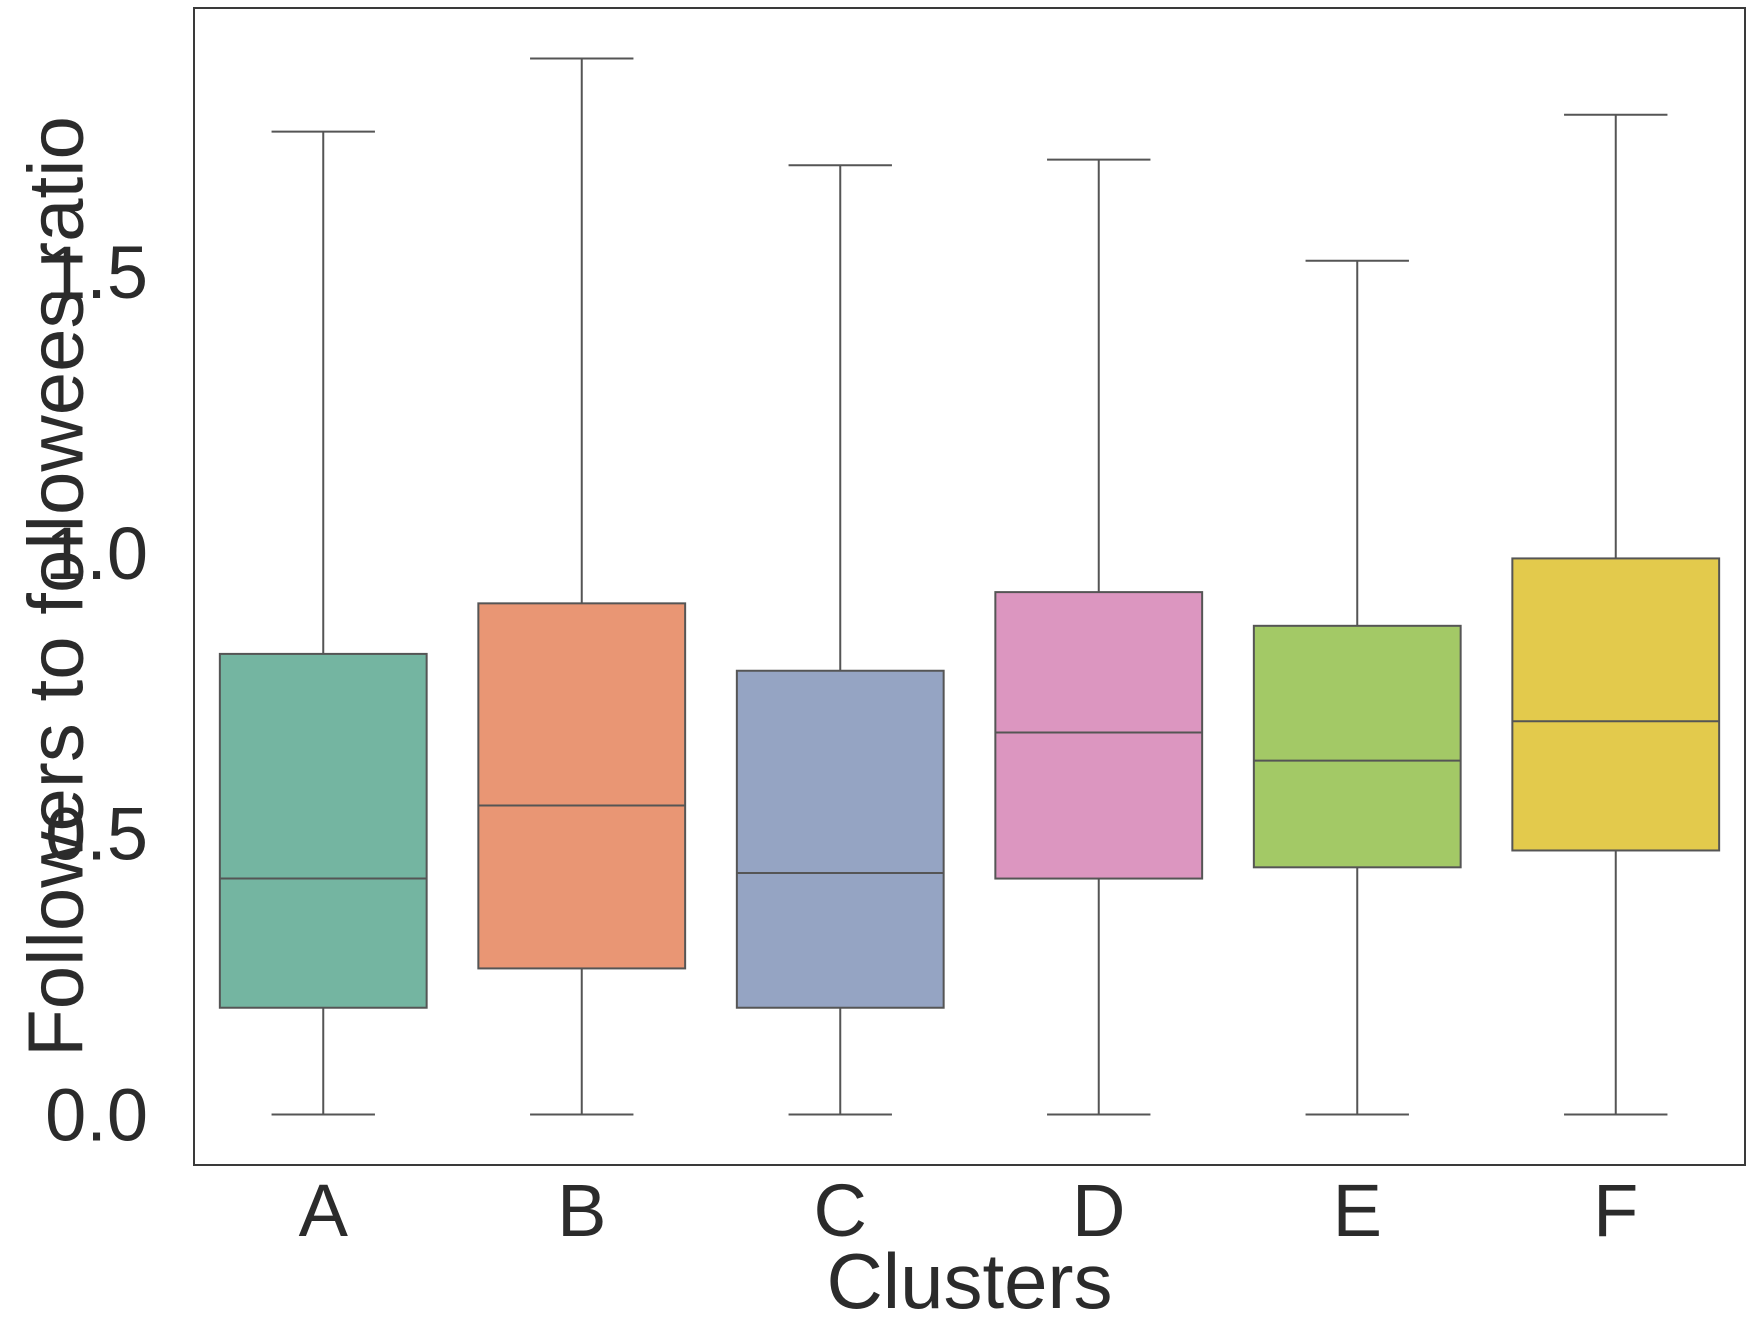 The width and height of the screenshot is (1753, 1326). Describe the element at coordinates (840, 1210) in the screenshot. I see `x-tick-label: C` at that location.